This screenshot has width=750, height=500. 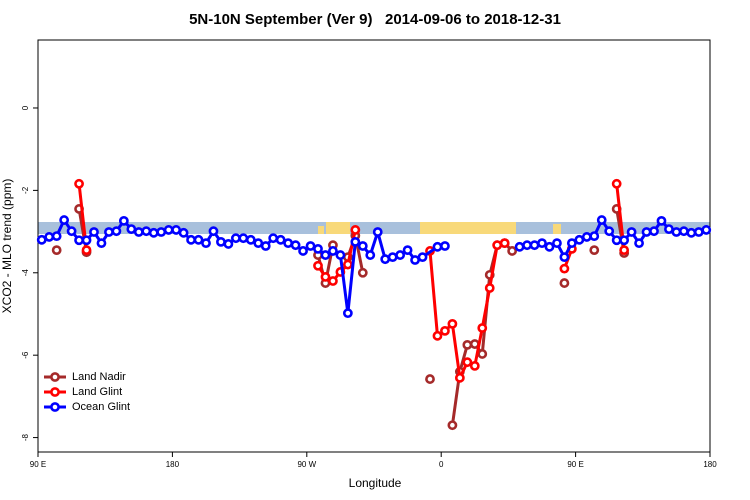 I want to click on y-tick-label: -8, so click(x=25, y=437).